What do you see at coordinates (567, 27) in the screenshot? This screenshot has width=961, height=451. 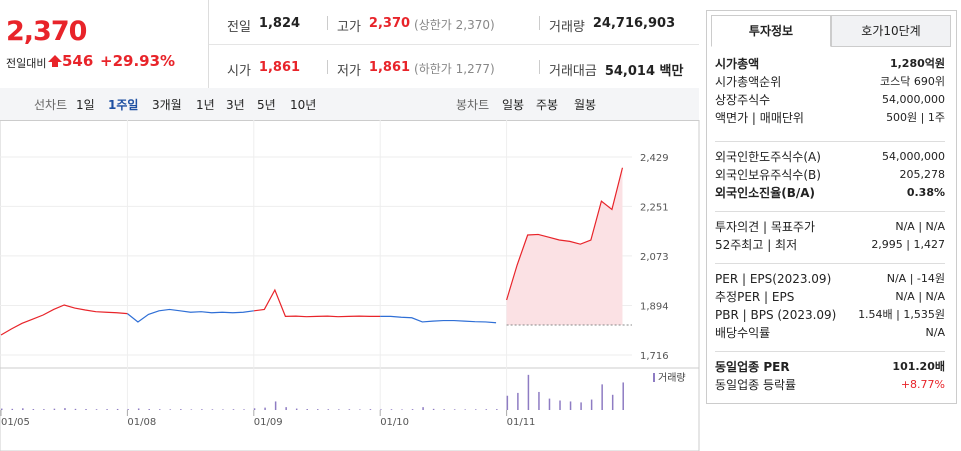 I see `summary-label: 거래량` at bounding box center [567, 27].